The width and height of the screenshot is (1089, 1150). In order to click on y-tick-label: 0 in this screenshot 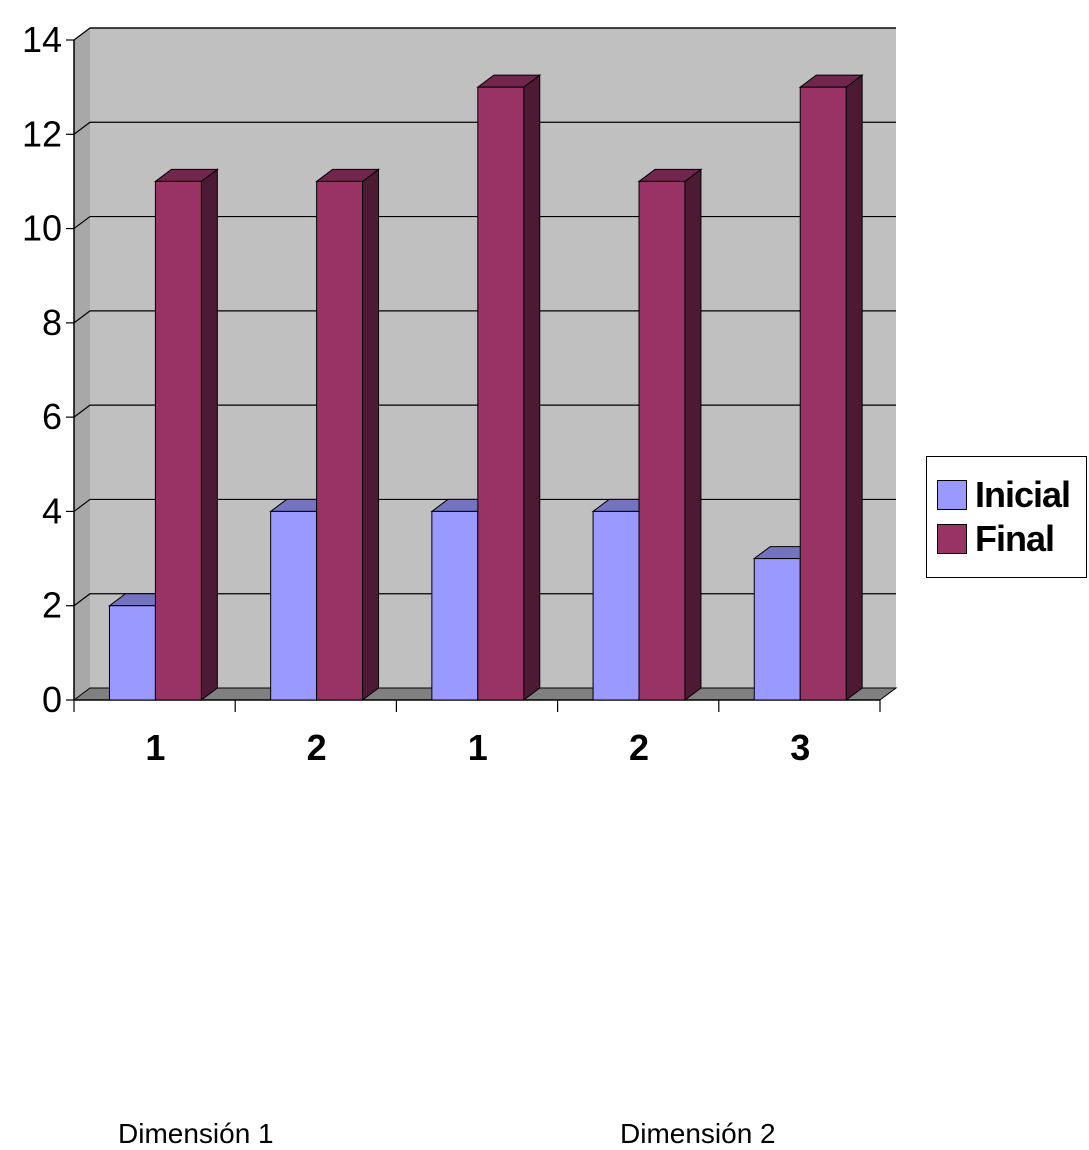, I will do `click(52, 699)`.